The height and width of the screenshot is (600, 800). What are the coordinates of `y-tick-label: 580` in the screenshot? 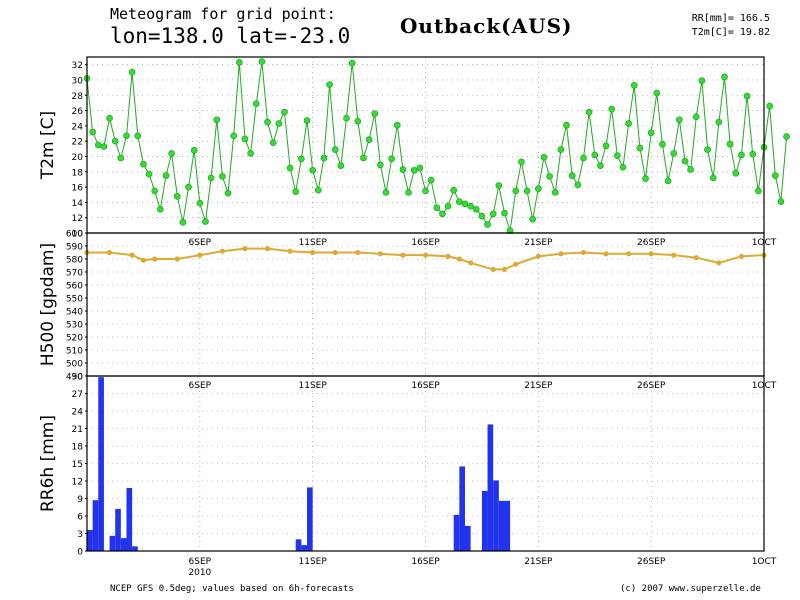 It's located at (74, 261).